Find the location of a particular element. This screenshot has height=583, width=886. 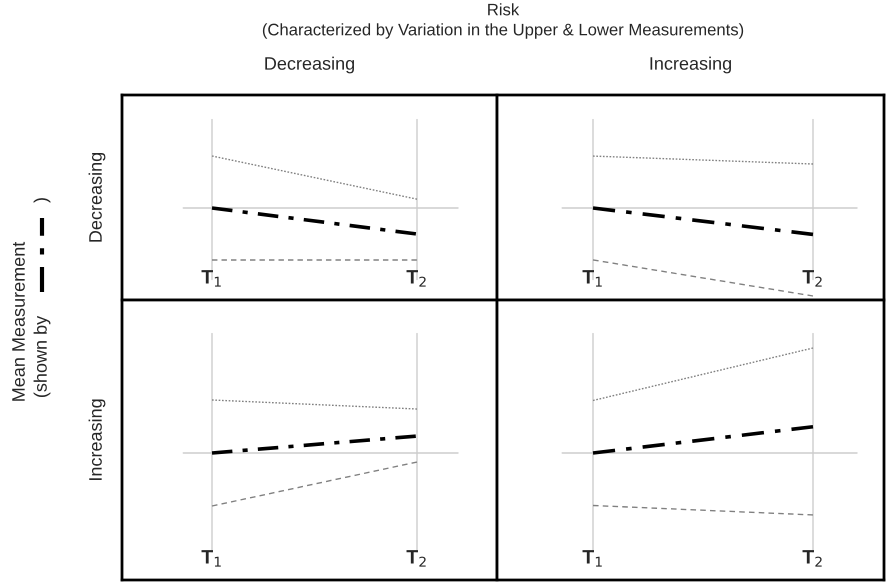

text: (shown by is located at coordinates (42, 357).